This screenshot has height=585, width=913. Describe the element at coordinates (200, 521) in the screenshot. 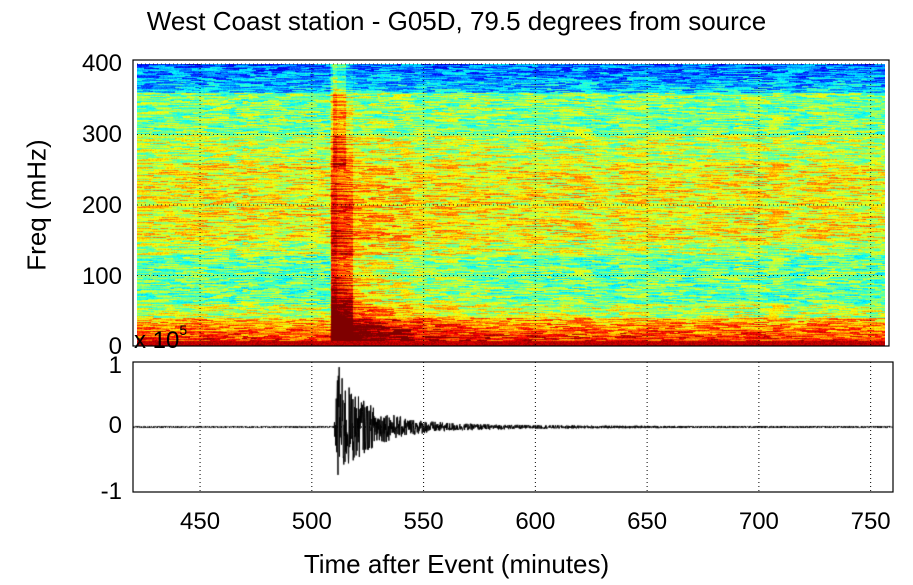

I see `x-tick-450: 450` at that location.